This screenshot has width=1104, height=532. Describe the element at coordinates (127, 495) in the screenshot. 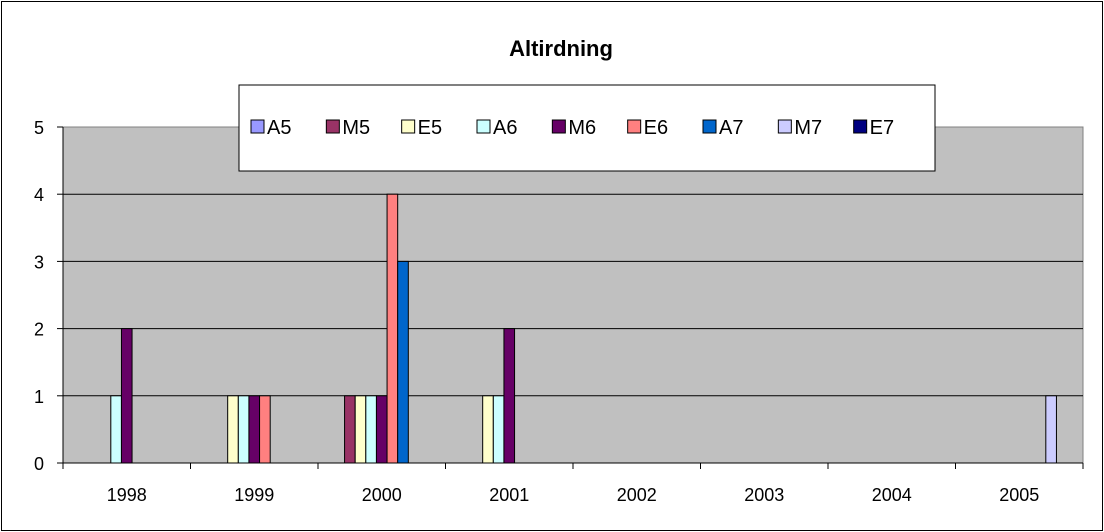

I see `x-tick-label: 1998` at that location.